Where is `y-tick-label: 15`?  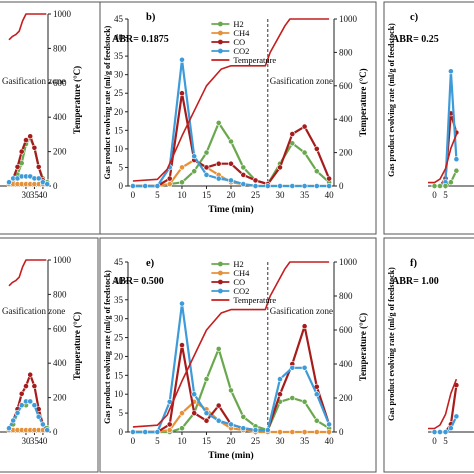 y-tick-label: 15 is located at coordinates (119, 375).